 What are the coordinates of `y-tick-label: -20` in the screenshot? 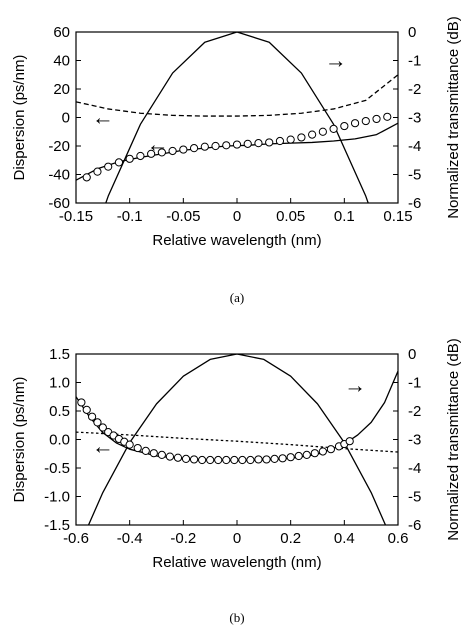 It's located at (59, 146).